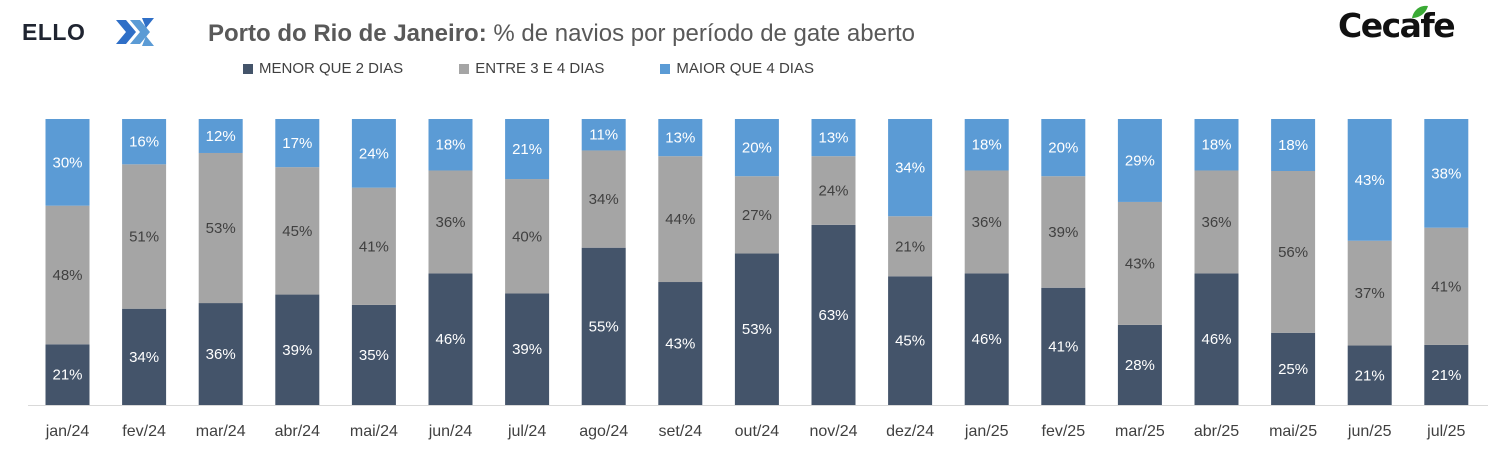 The image size is (1499, 450). I want to click on data-label-entre: 34%, so click(604, 199).